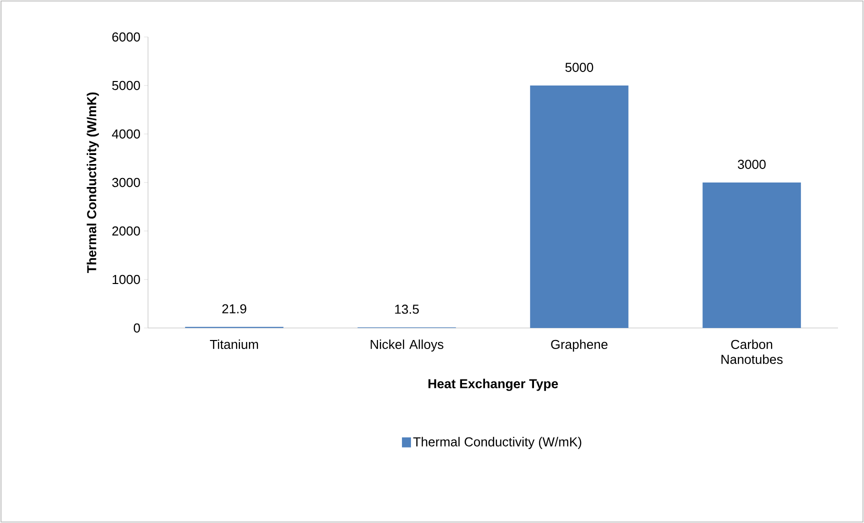  I want to click on x-tick-label: Carbon Nanotubes, so click(752, 352).